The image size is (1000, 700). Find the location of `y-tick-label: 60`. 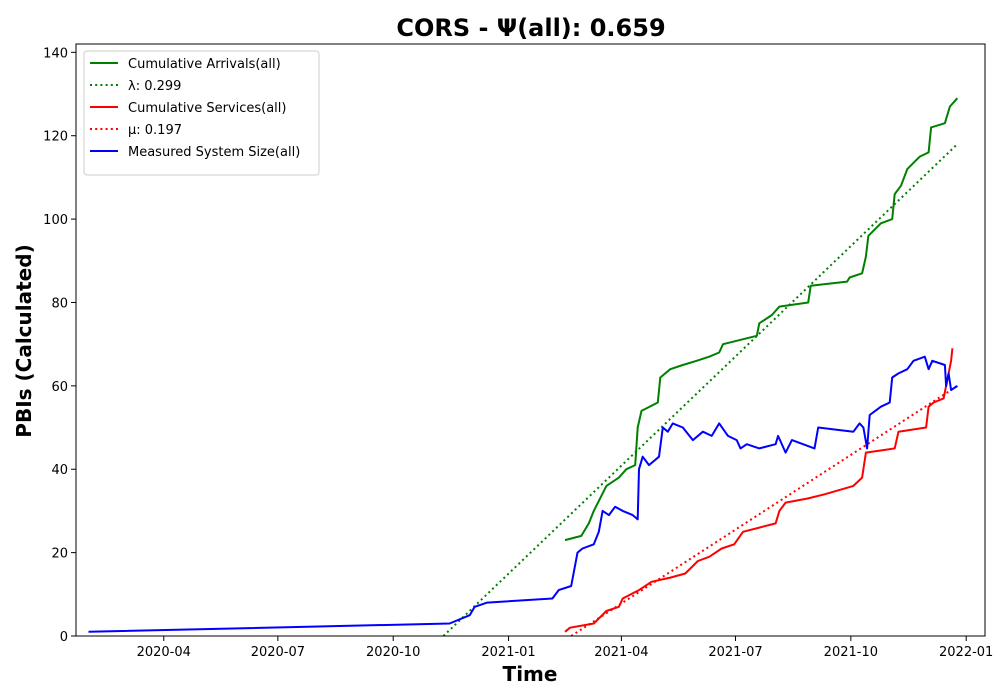

y-tick-label: 60 is located at coordinates (59, 387).